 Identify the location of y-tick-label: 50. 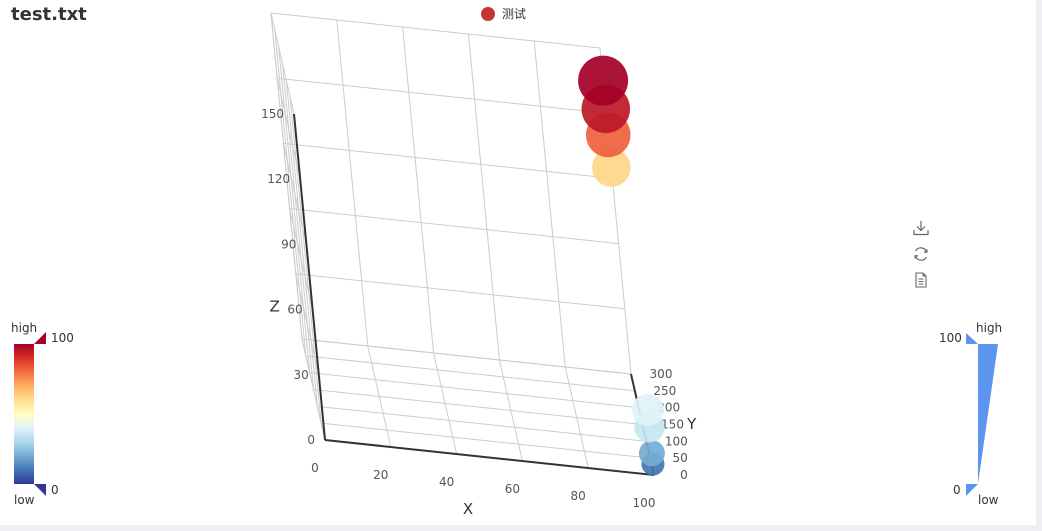
(680, 458).